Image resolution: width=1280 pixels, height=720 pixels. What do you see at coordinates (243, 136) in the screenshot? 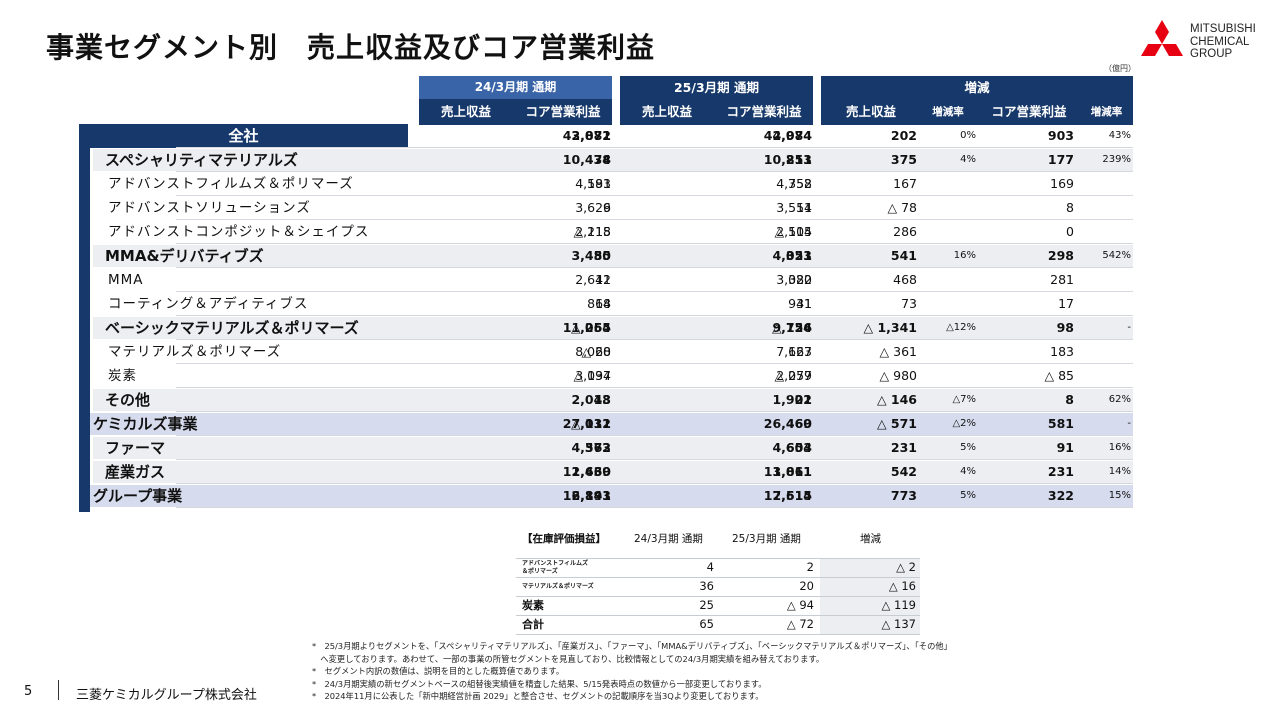
I see `row-label-bg` at bounding box center [243, 136].